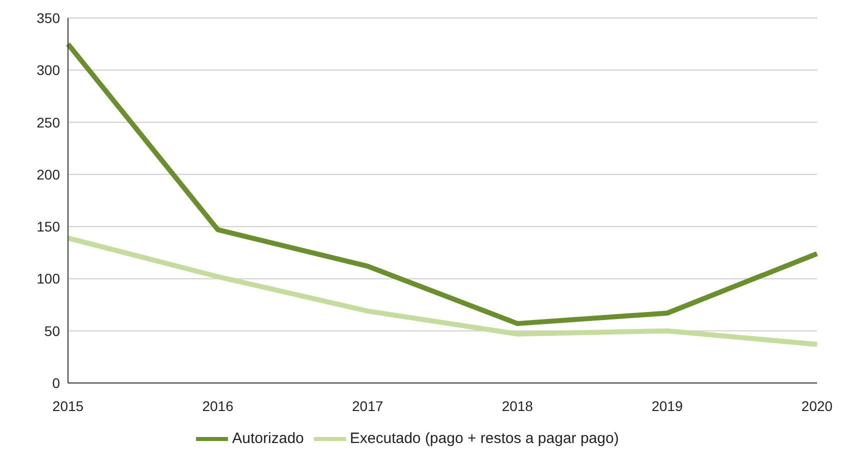 This screenshot has height=469, width=855. Describe the element at coordinates (218, 406) in the screenshot. I see `x-tick-label: 2016` at that location.